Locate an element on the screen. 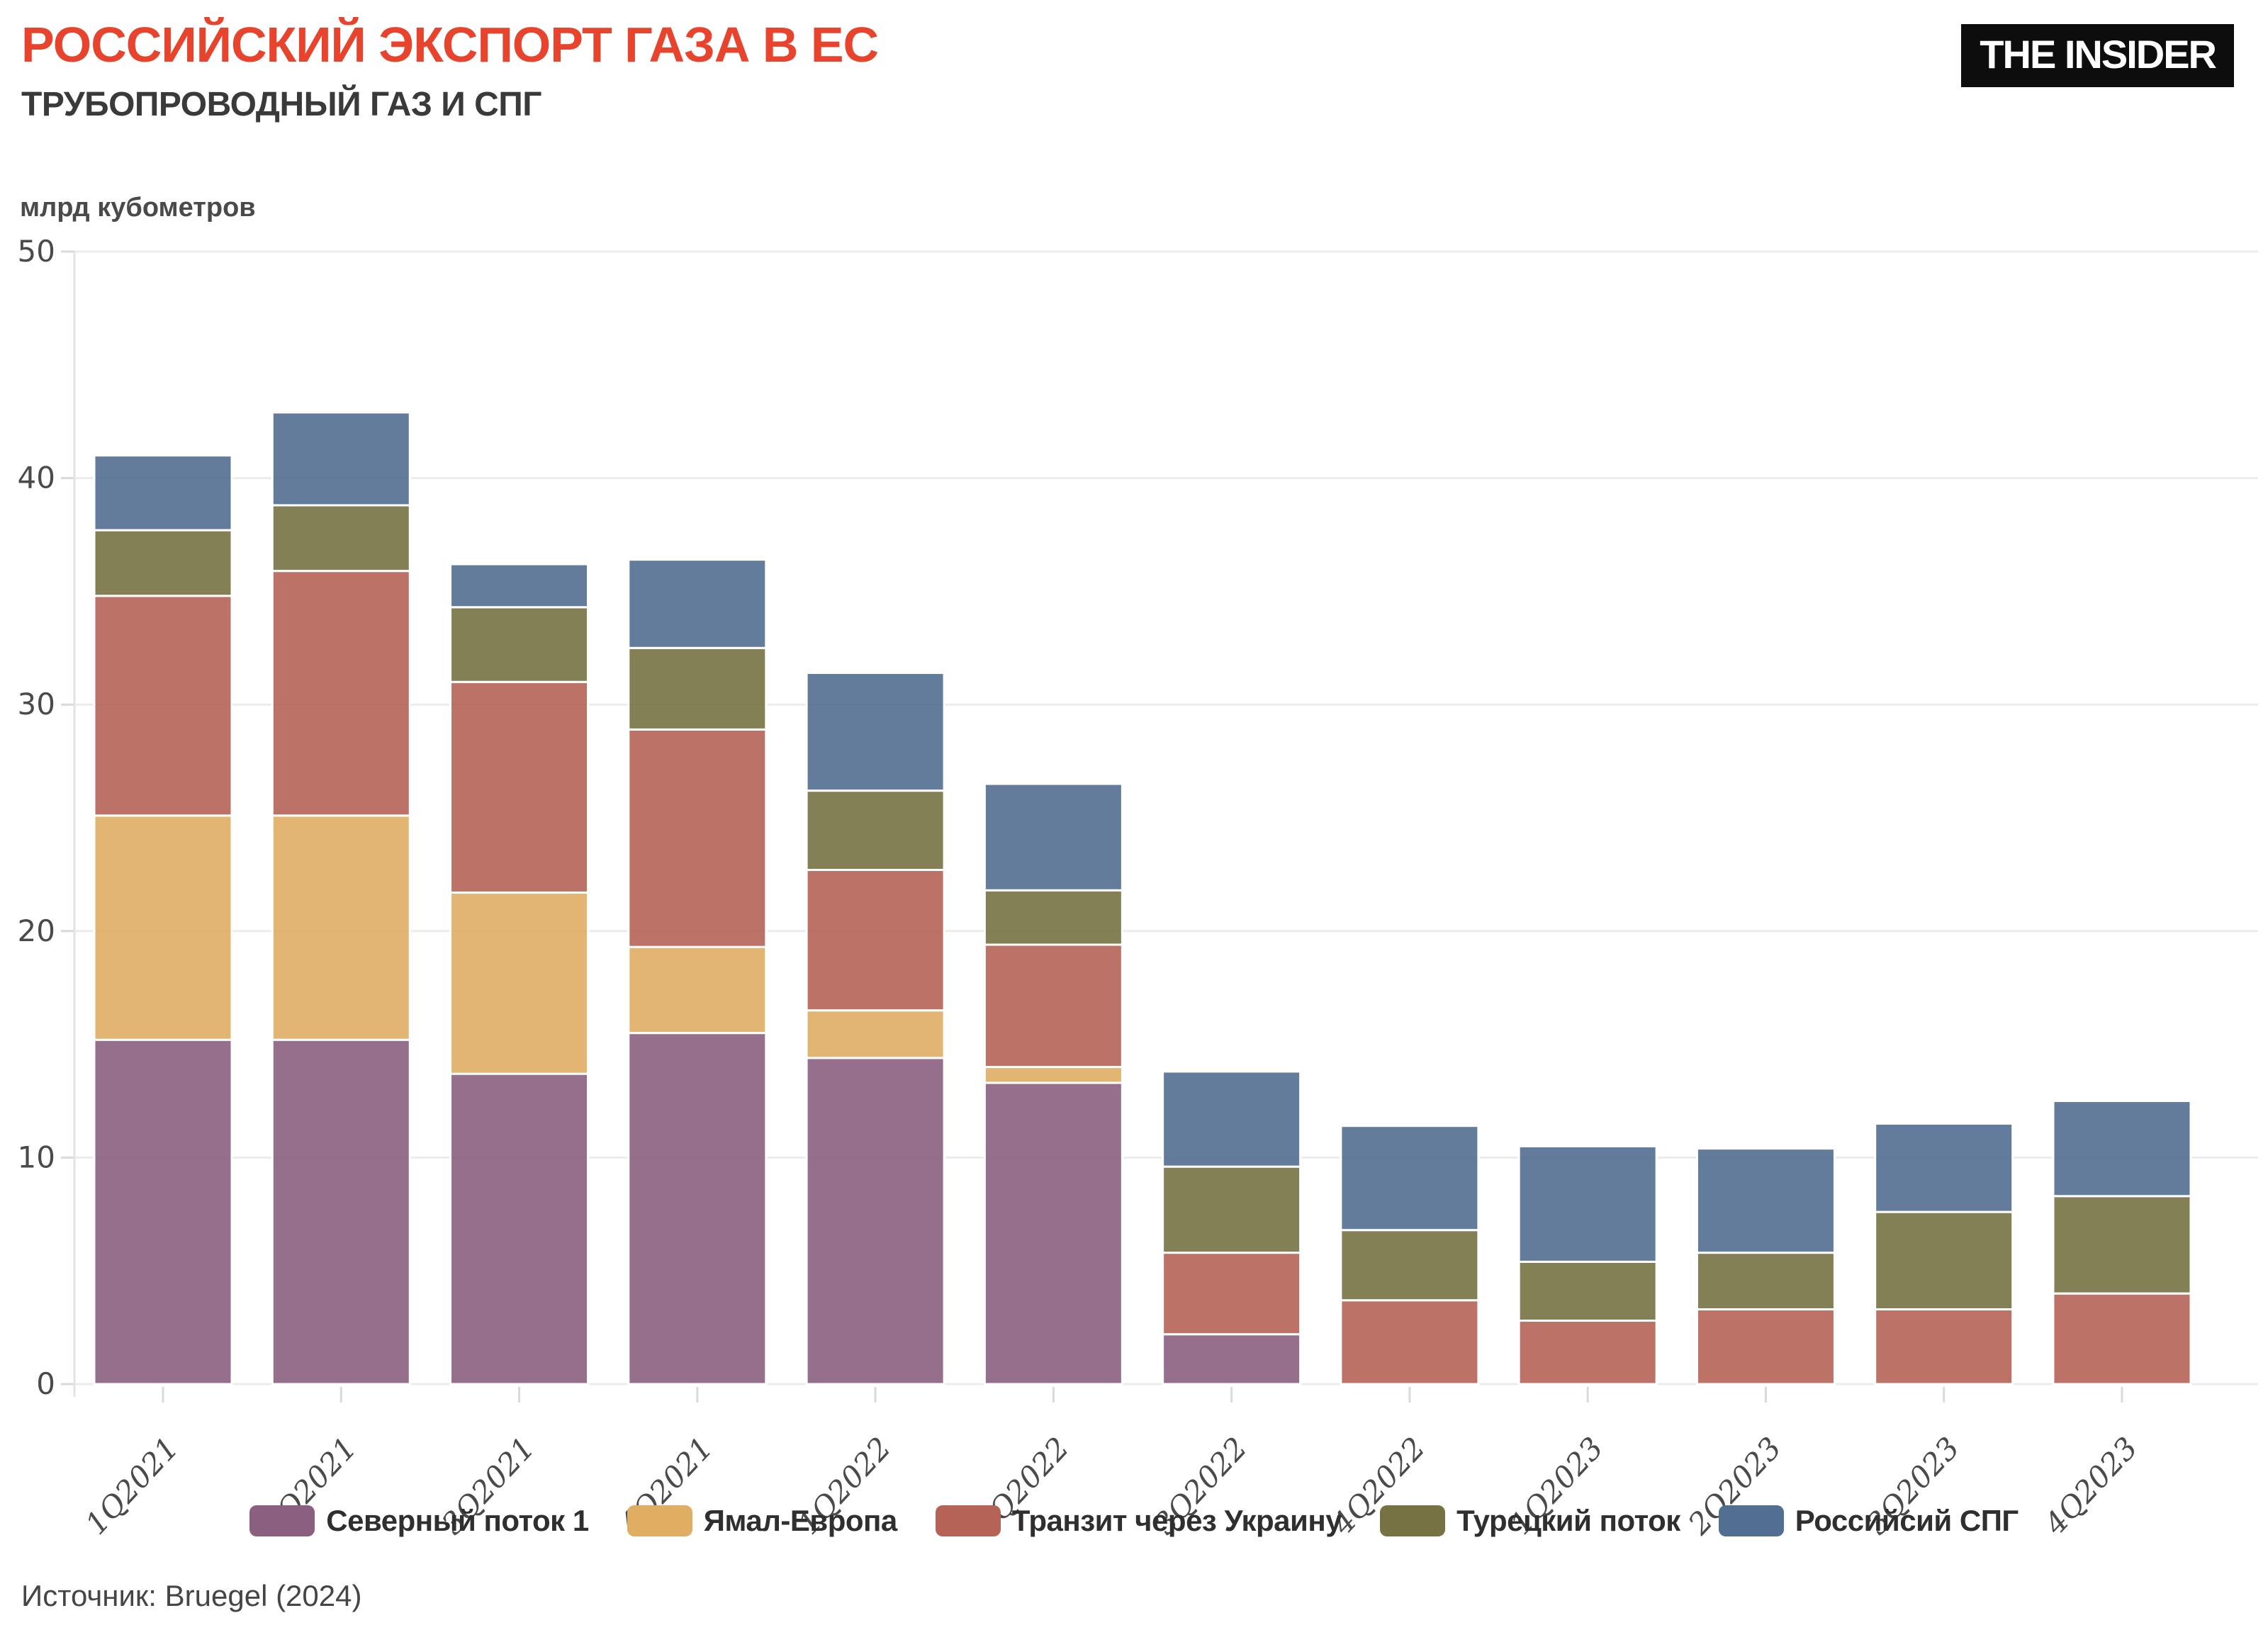  legend-item: Ямал-Европа is located at coordinates (762, 1521).